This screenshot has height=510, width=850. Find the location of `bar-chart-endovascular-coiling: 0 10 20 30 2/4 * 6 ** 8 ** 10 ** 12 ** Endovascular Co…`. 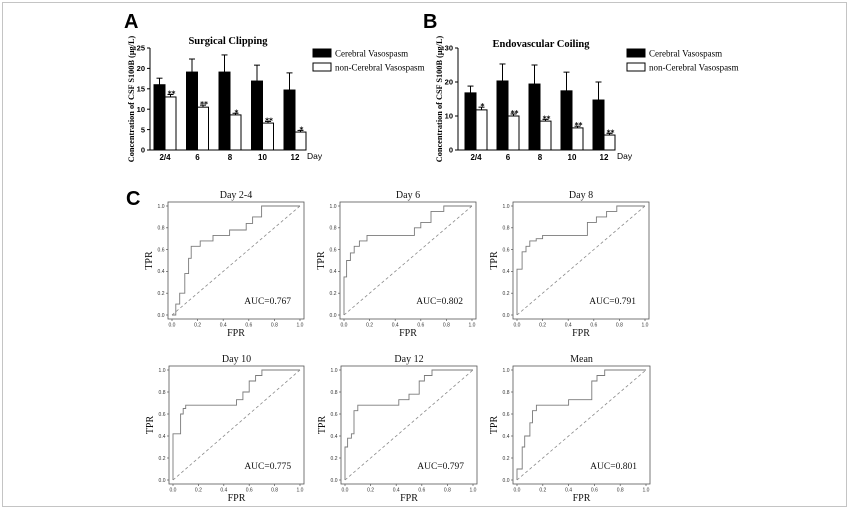

bar-chart-endovascular-coiling: 0 10 20 30 2/4 * 6 ** 8 ** 10 ** 12 ** Endovascular Co… is located at coordinates (587, 98).